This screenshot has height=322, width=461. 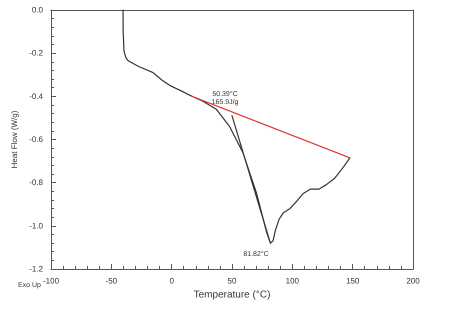 I want to click on y-tick-label: -1.0, so click(x=36, y=225).